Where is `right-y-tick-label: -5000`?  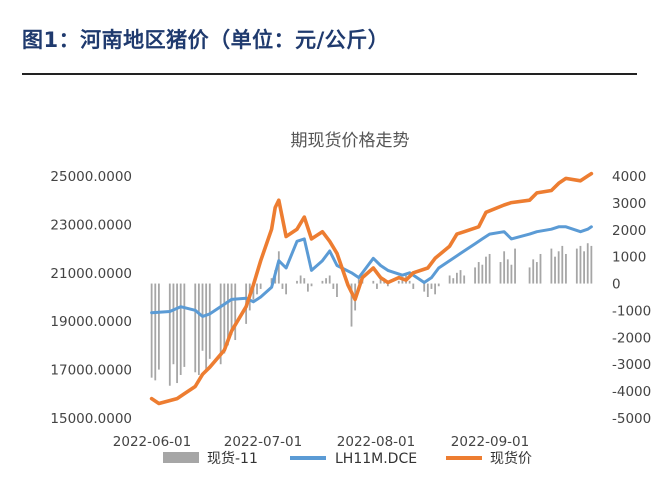 right-y-tick-label: -5000 is located at coordinates (631, 419).